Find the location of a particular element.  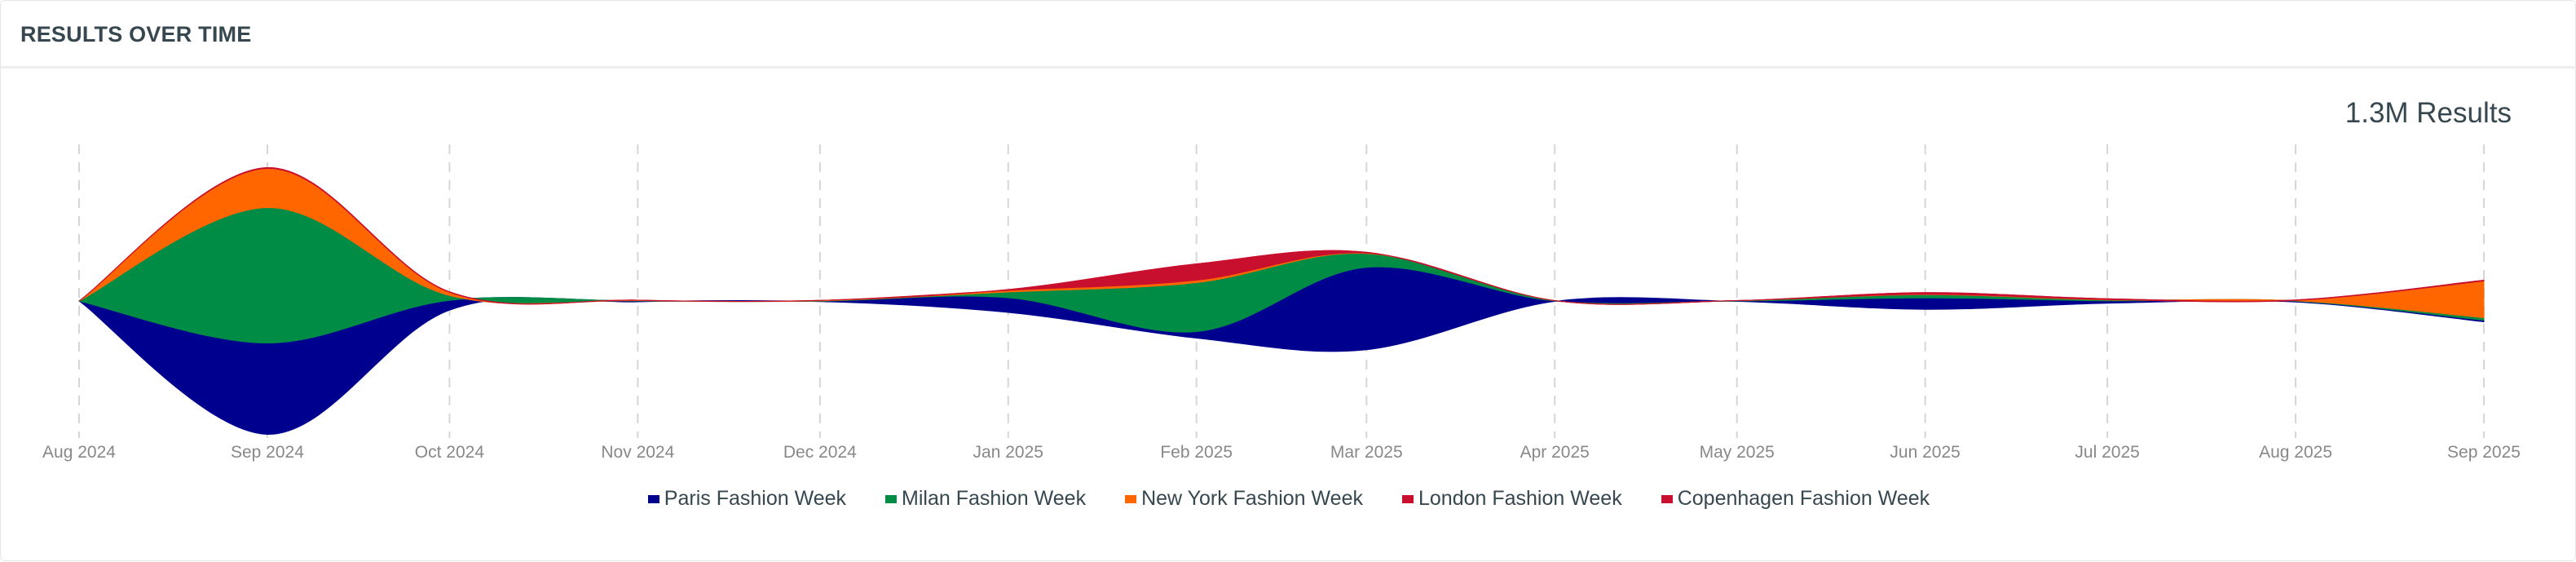

total-results-label: 1.3M Results is located at coordinates (2428, 113).